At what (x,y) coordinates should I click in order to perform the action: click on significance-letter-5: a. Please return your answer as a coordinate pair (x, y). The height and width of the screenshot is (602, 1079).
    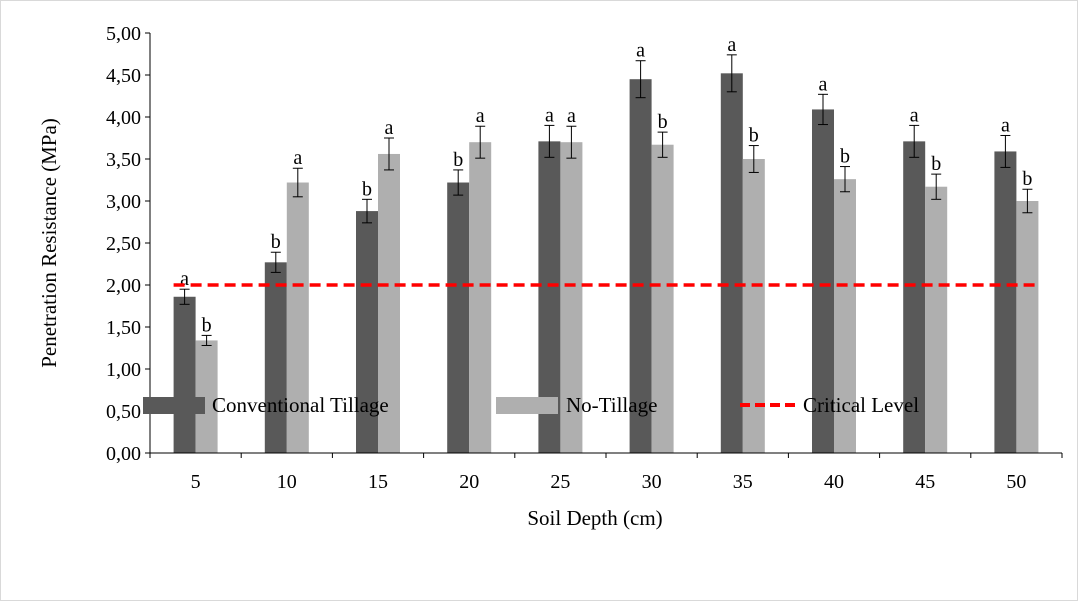
    Looking at the image, I should click on (184, 279).